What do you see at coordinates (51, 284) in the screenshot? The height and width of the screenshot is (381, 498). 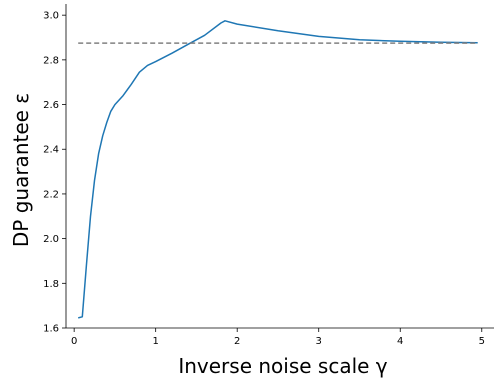 I see `y-tick-label: 1.8` at bounding box center [51, 284].